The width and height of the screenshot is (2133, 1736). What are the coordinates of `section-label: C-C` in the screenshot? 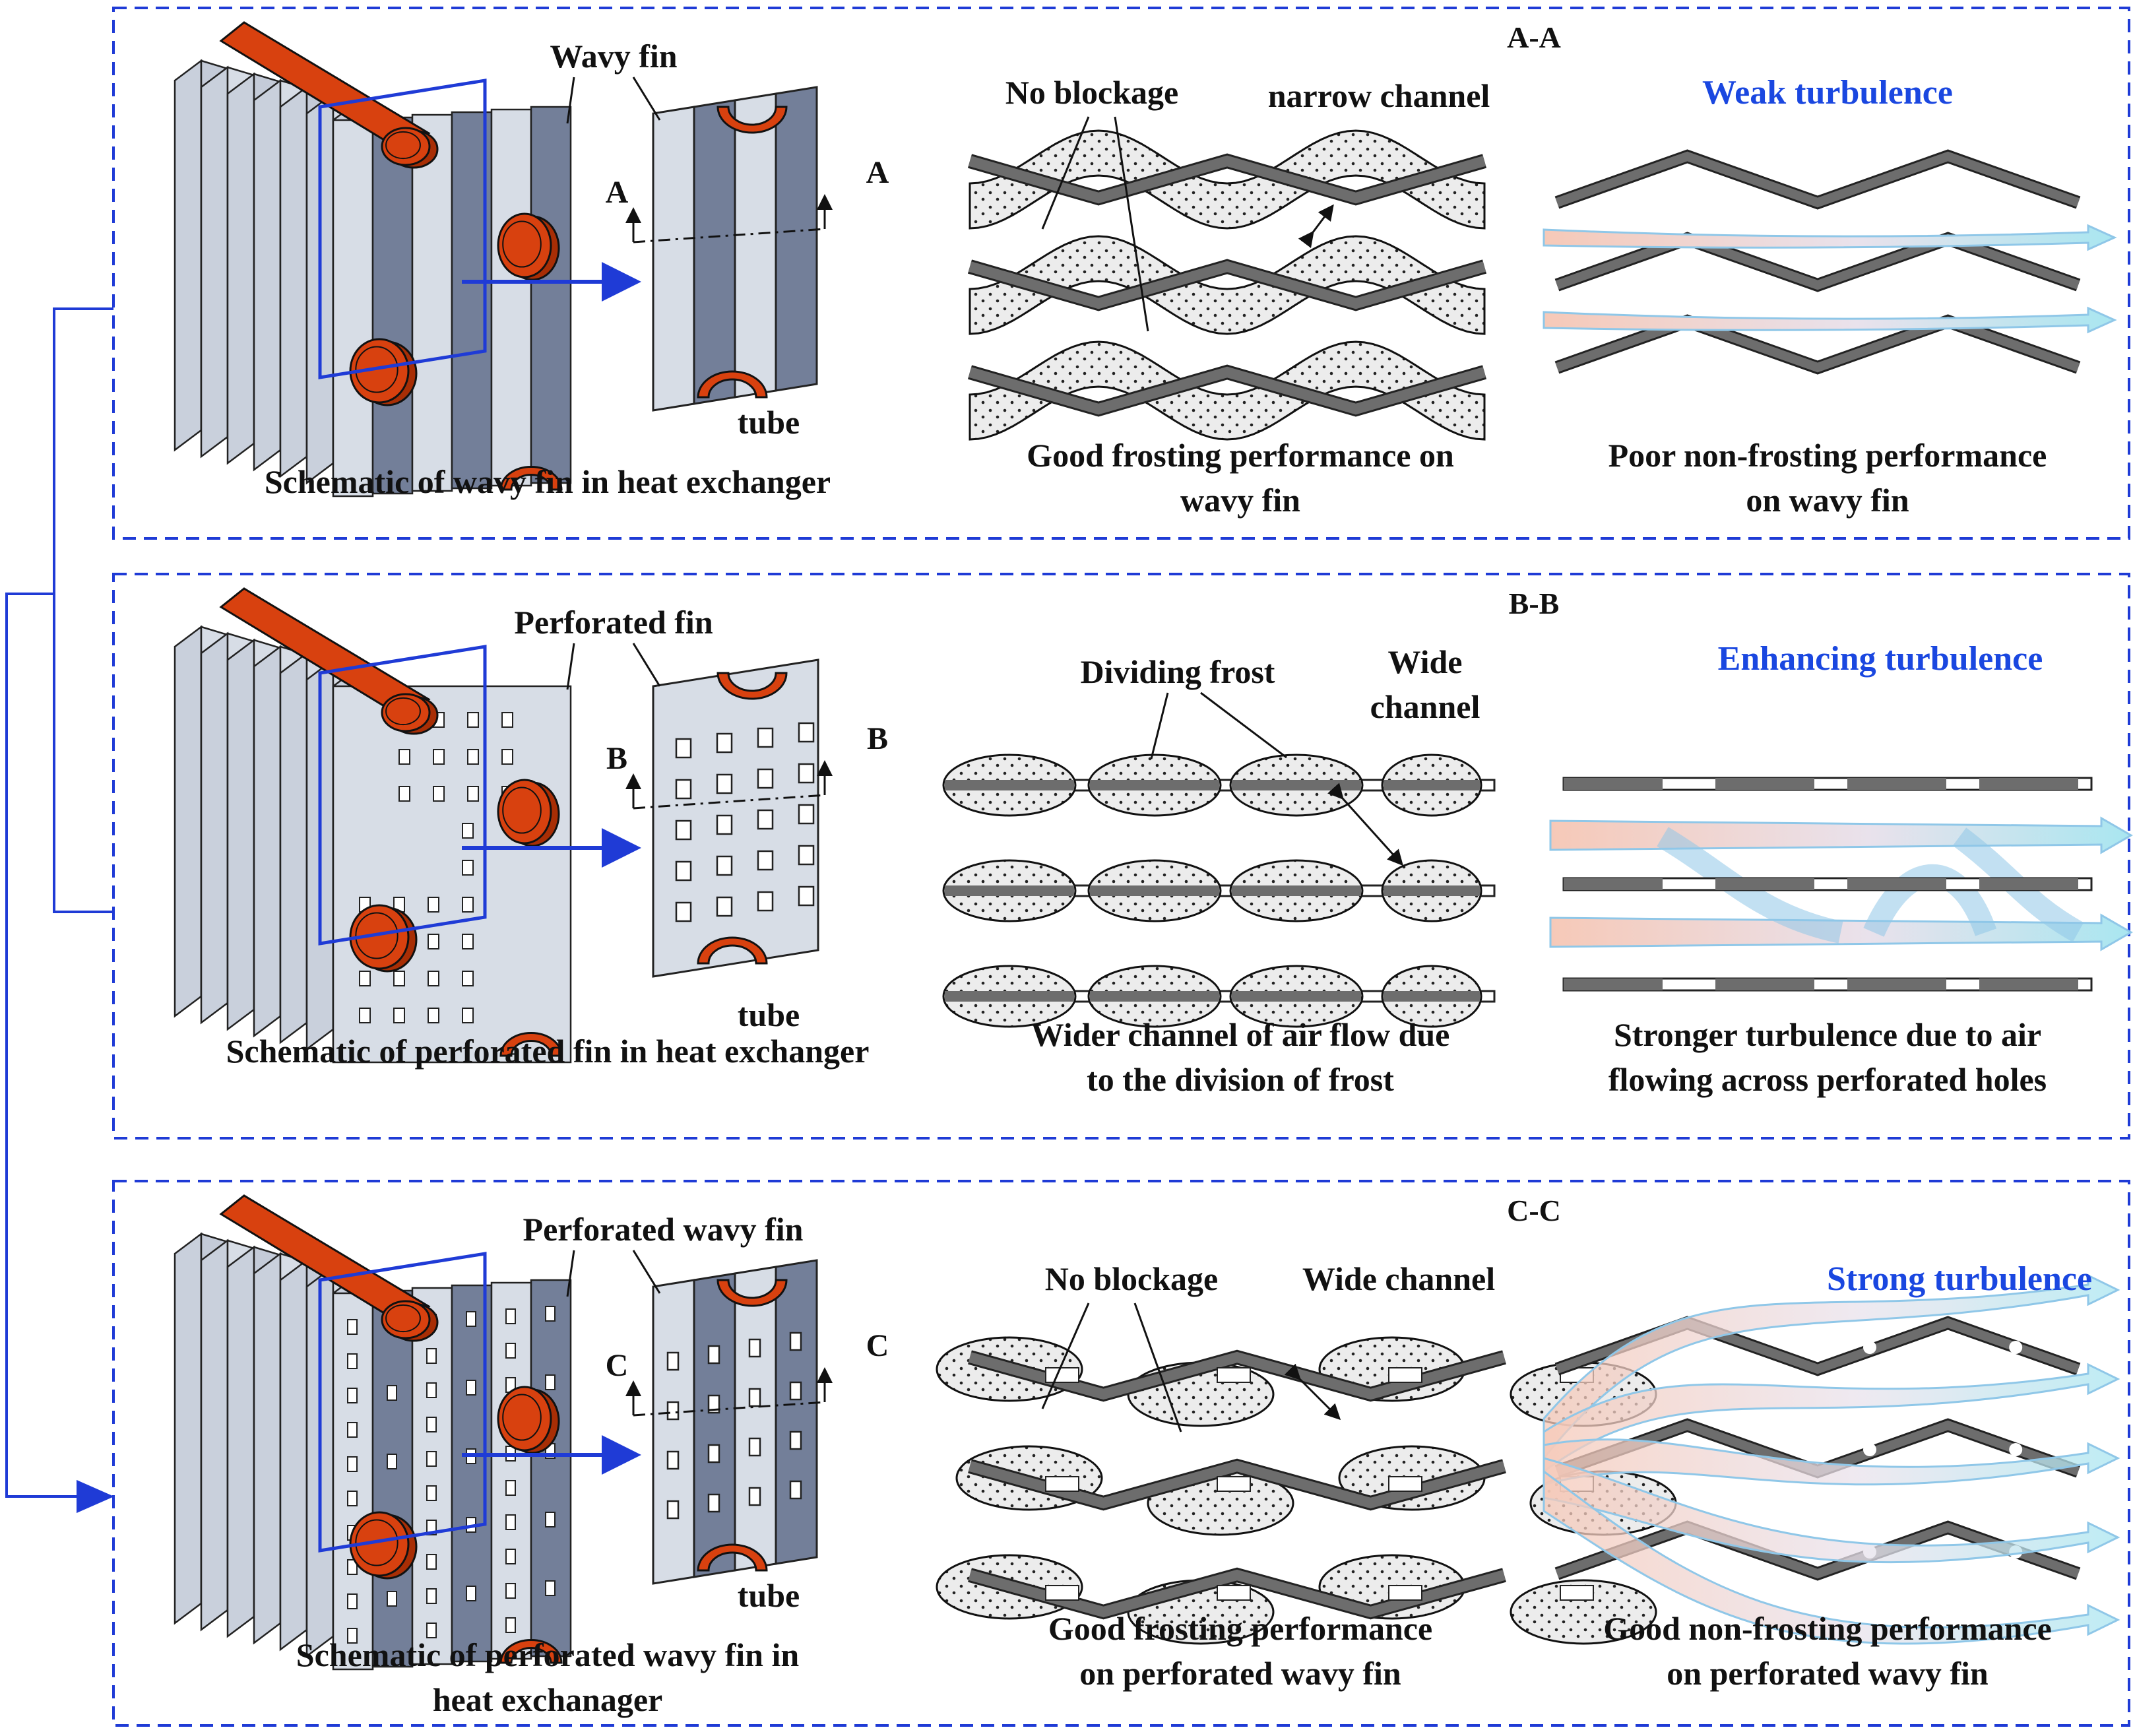 It's located at (1534, 1210).